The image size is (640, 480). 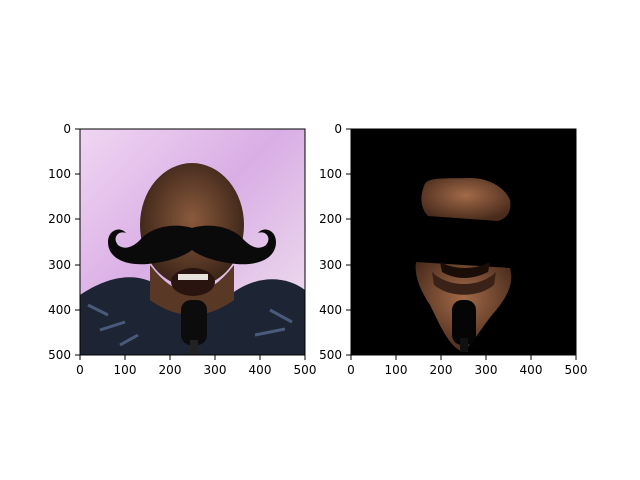 I want to click on right-y-ticks: 0 100 200 300 400 500, so click(x=335, y=242).